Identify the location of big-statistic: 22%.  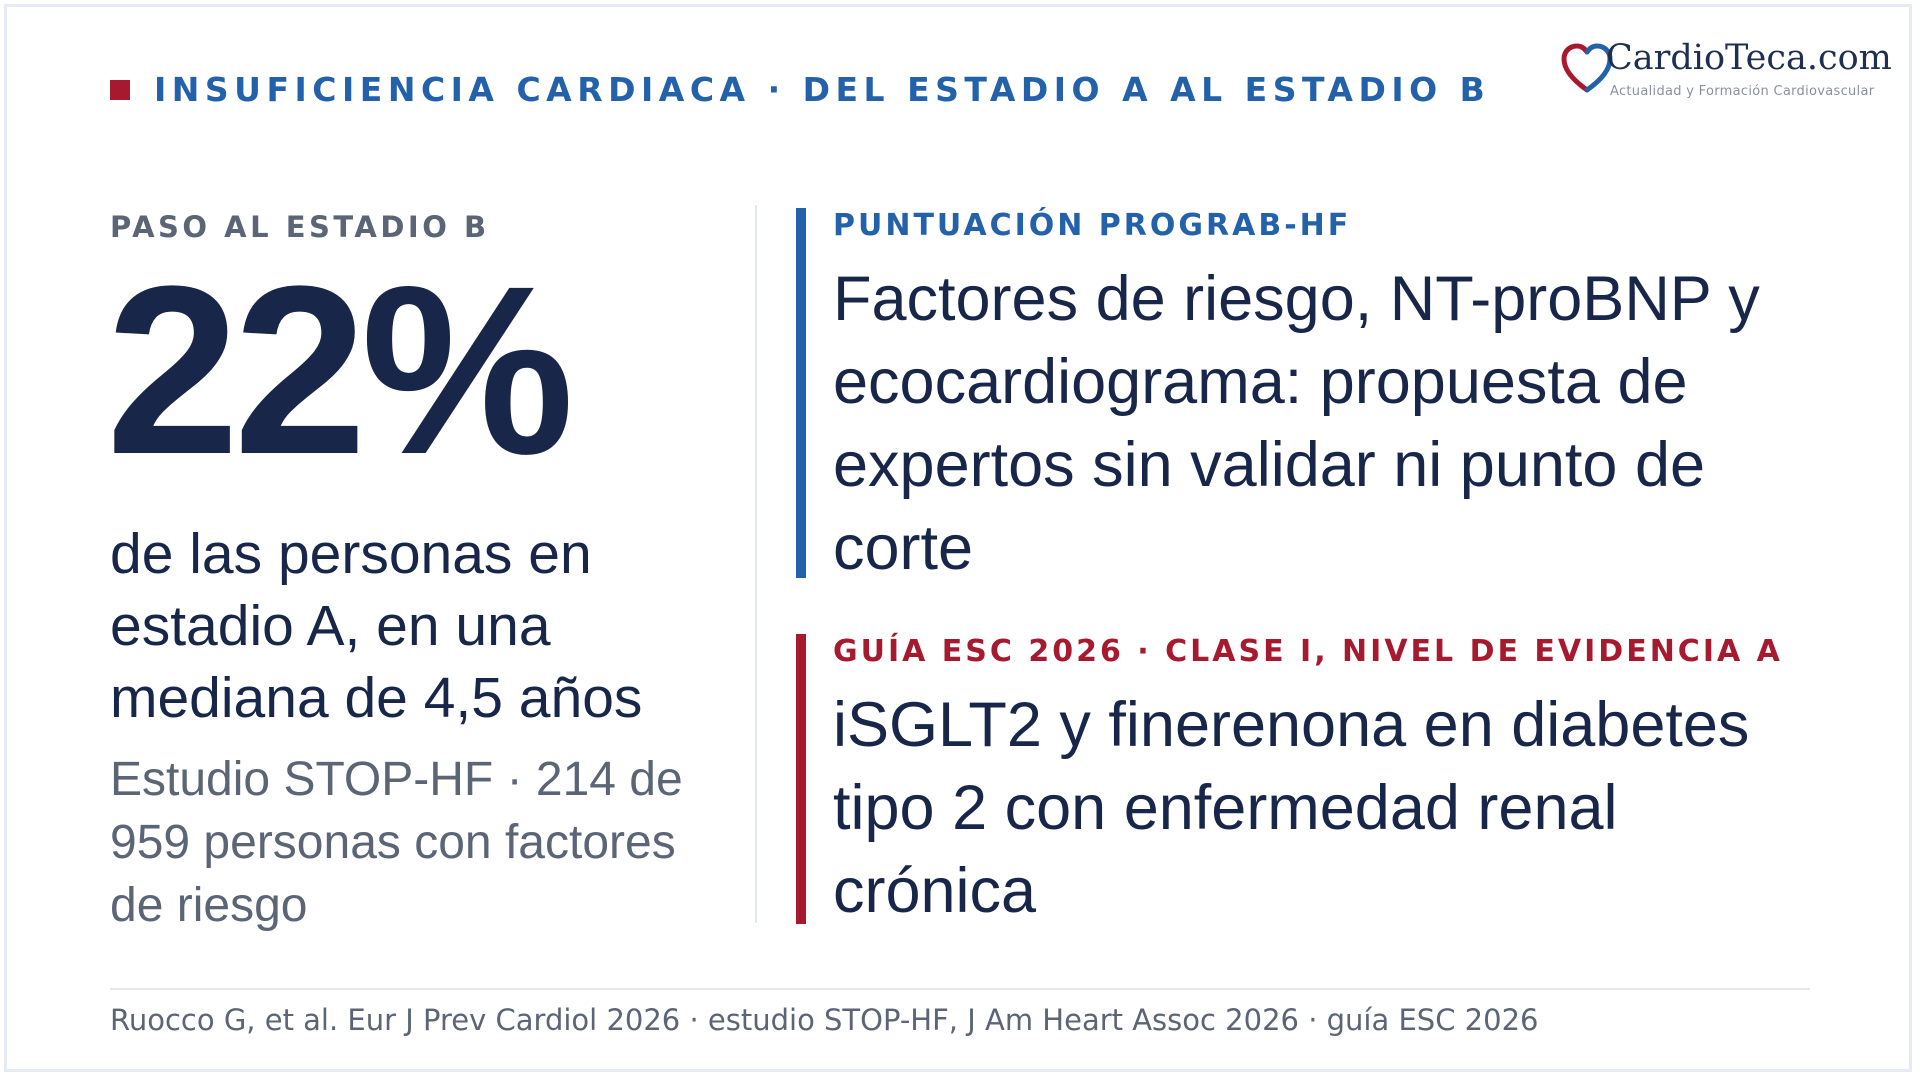
(340, 370).